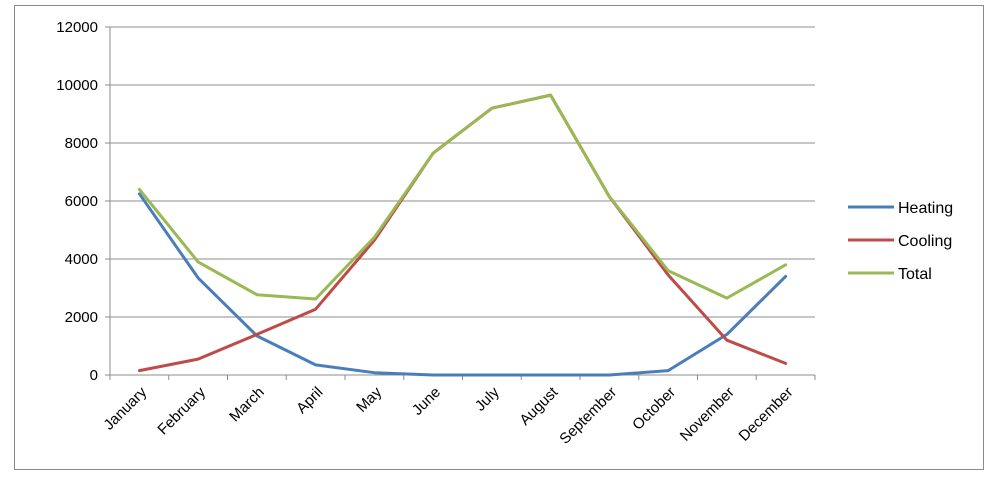 Image resolution: width=1000 pixels, height=487 pixels. Describe the element at coordinates (539, 406) in the screenshot. I see `x-tick-label: August` at that location.